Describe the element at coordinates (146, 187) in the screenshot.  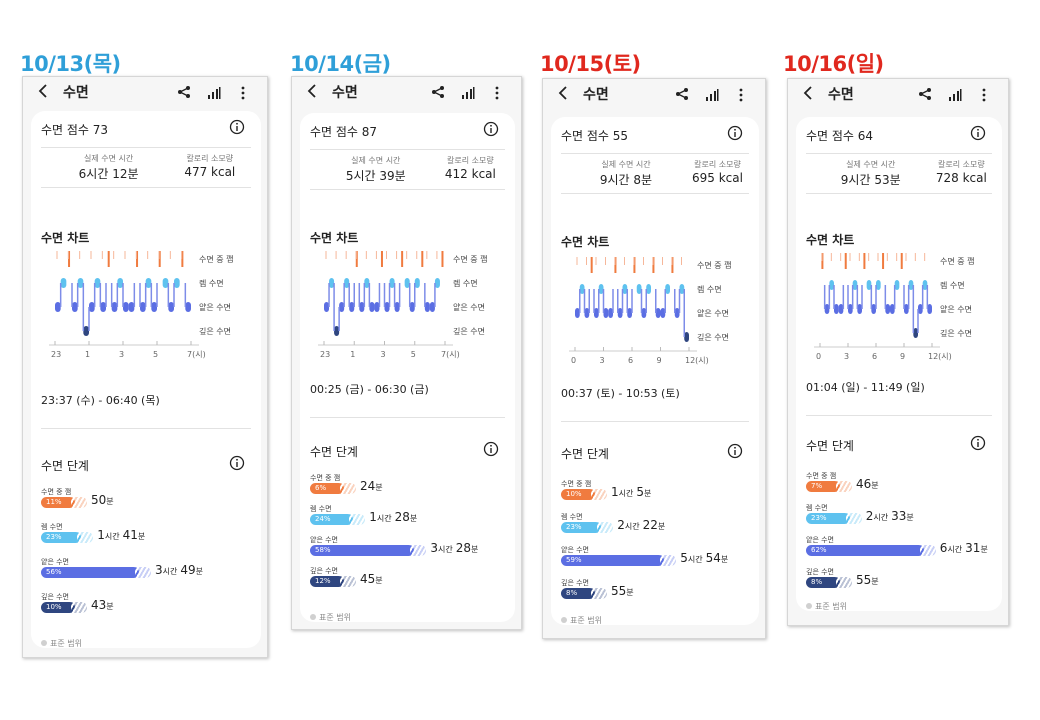
I see `divider` at that location.